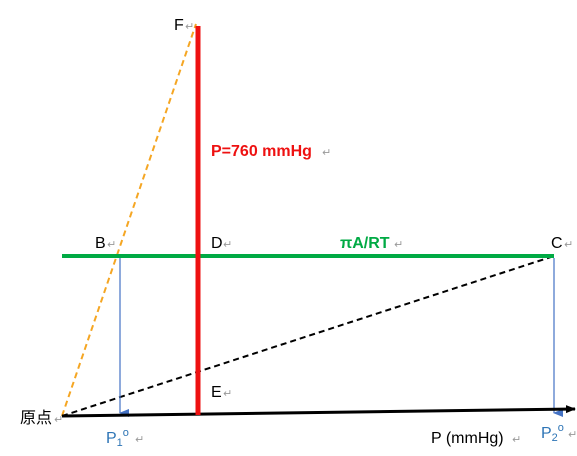 This screenshot has width=577, height=456. I want to click on label-p1: P1o ↵, so click(125, 438).